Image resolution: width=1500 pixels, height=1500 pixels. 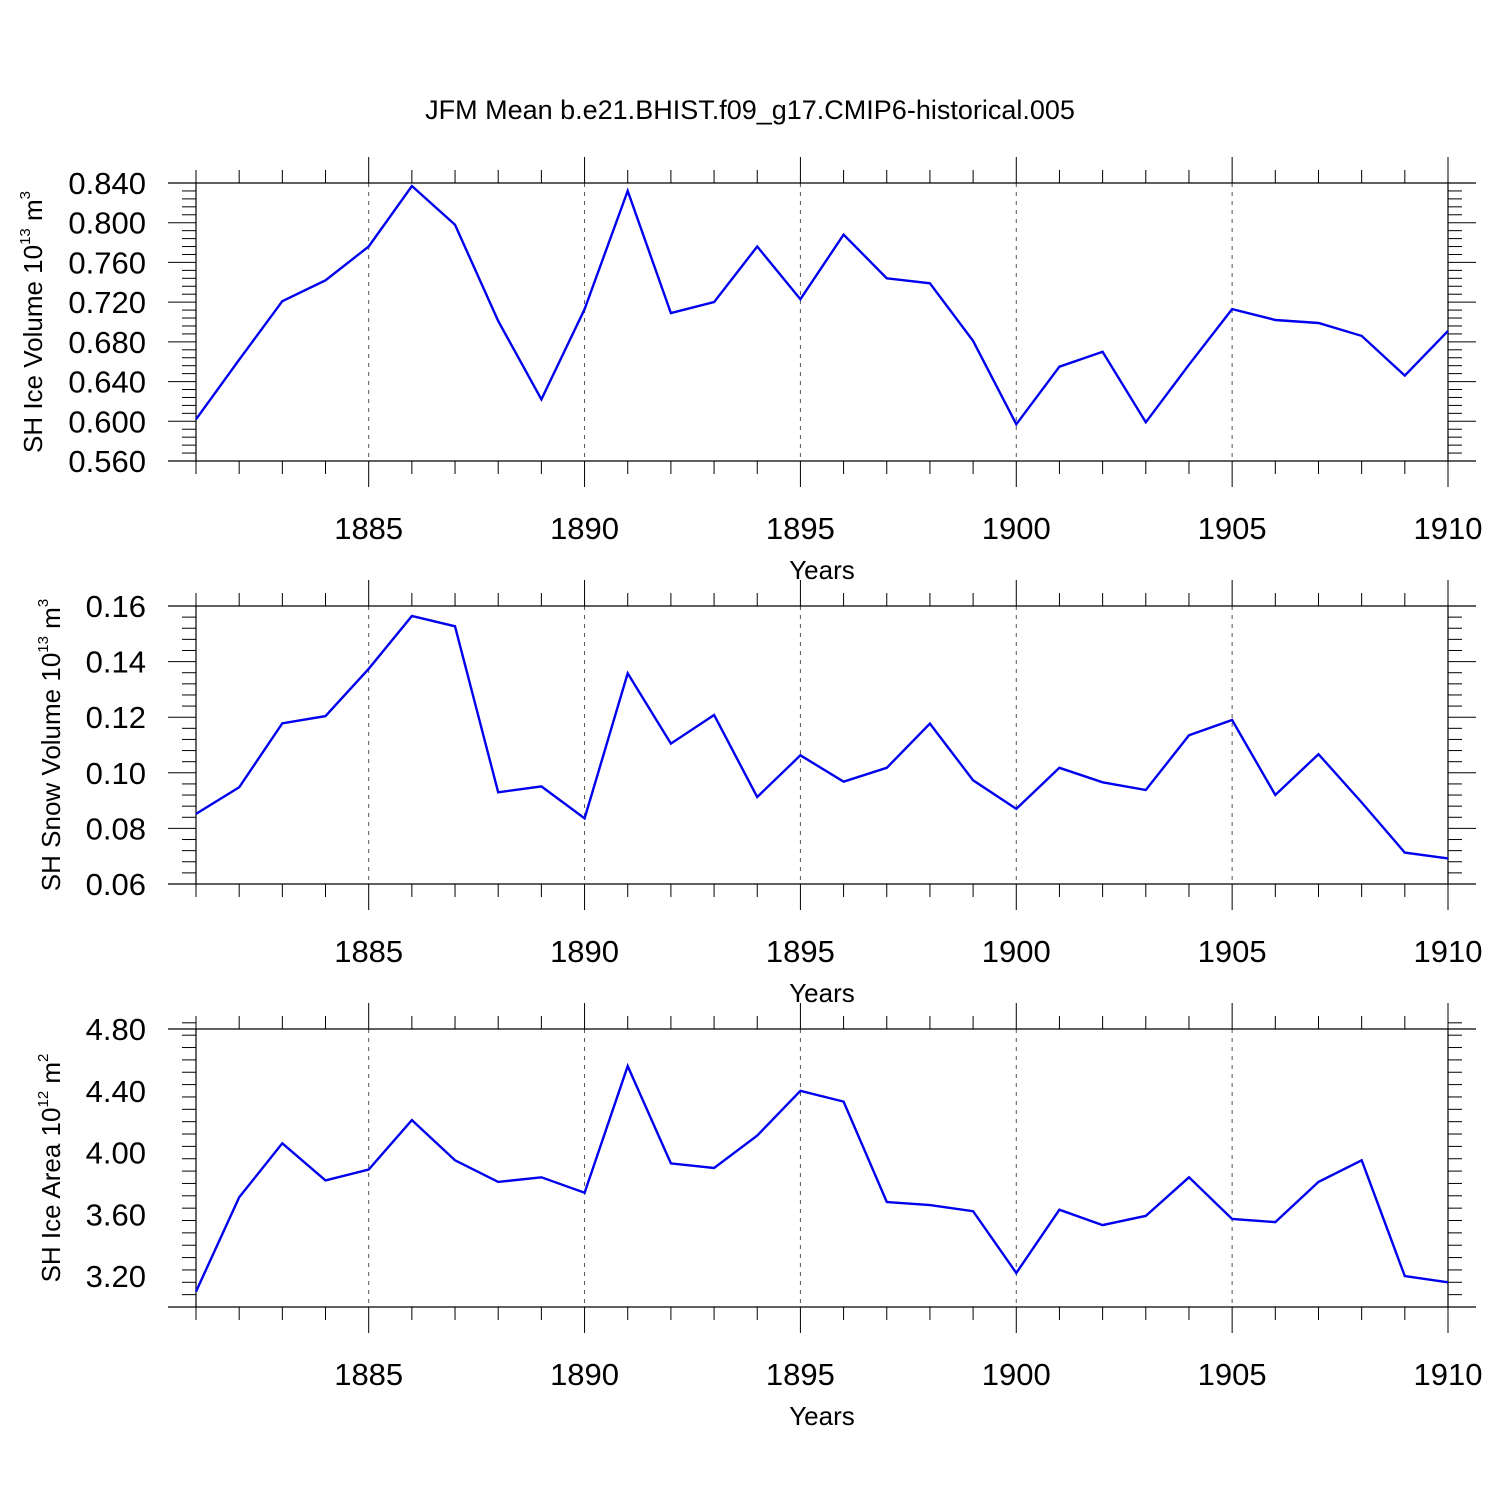 What do you see at coordinates (116, 662) in the screenshot?
I see `y-tick-label: 0.14` at bounding box center [116, 662].